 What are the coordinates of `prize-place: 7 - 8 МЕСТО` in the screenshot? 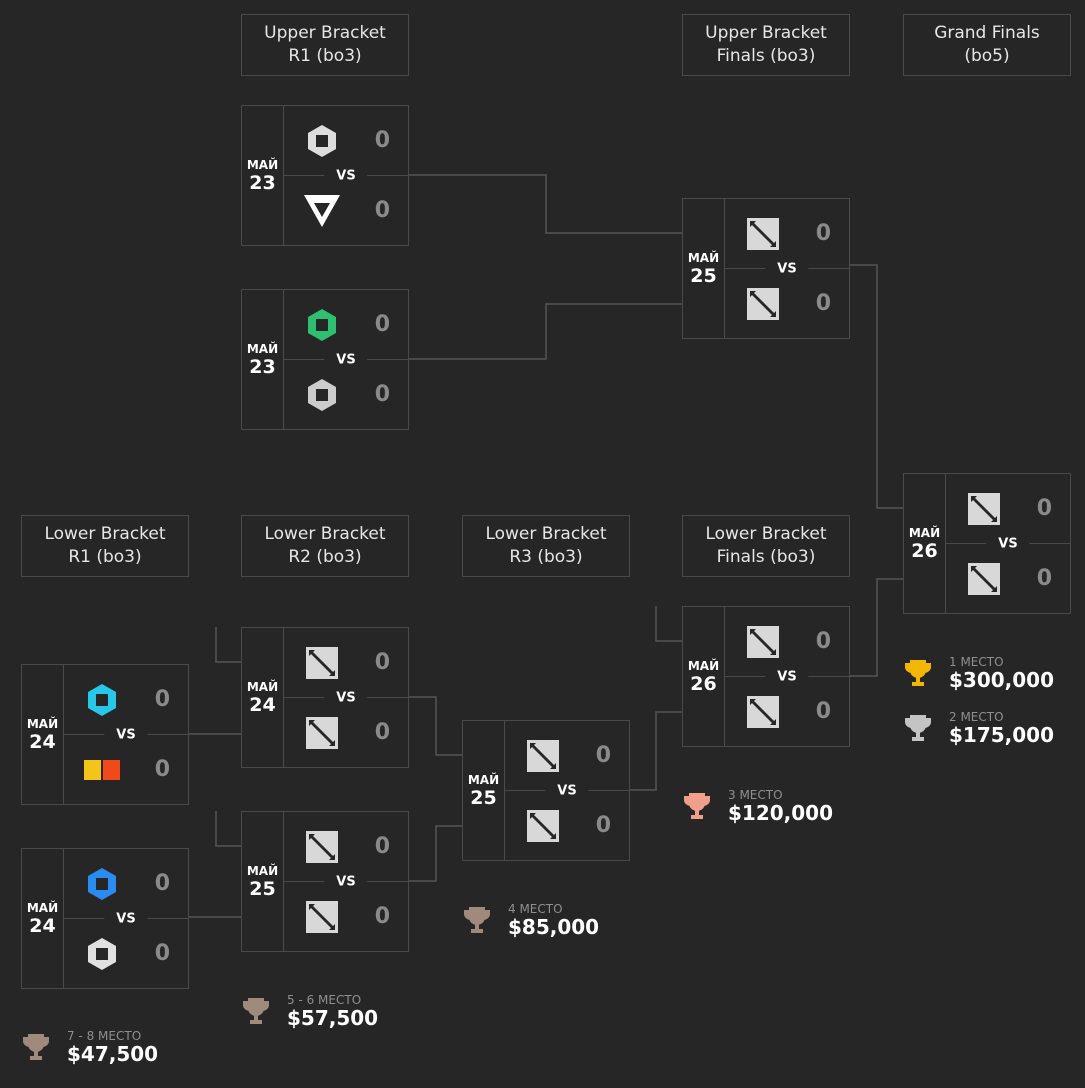 It's located at (104, 1036).